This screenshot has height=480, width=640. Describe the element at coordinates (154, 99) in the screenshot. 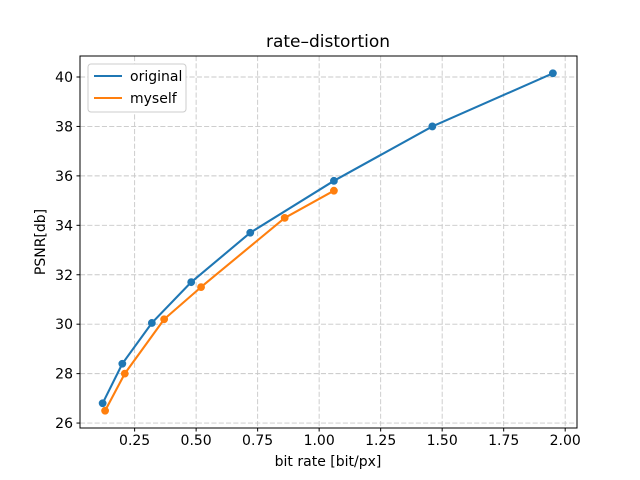

I see `legend-label-myself: myself` at that location.